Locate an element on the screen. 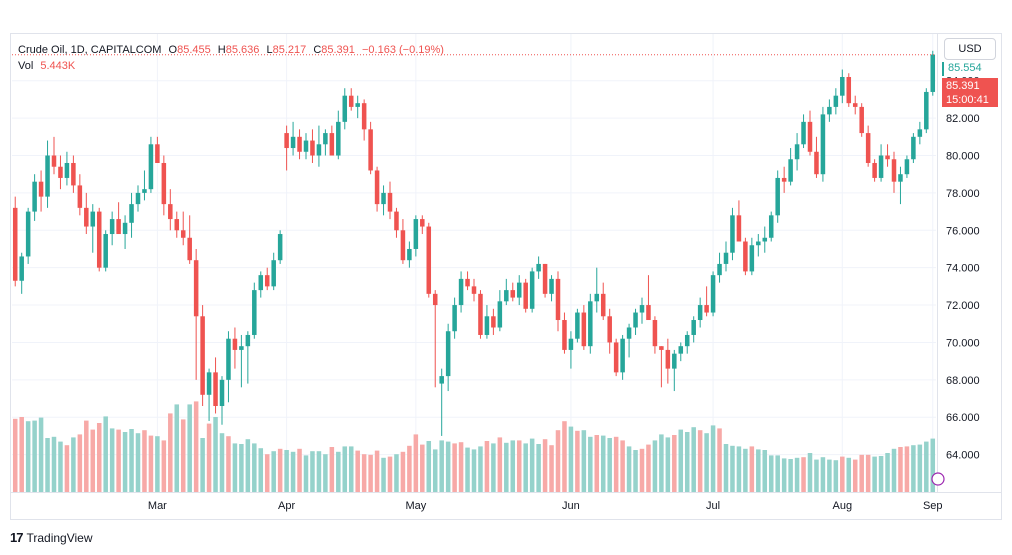 This screenshot has height=555, width=1012. volume-label: Vol is located at coordinates (26, 66).